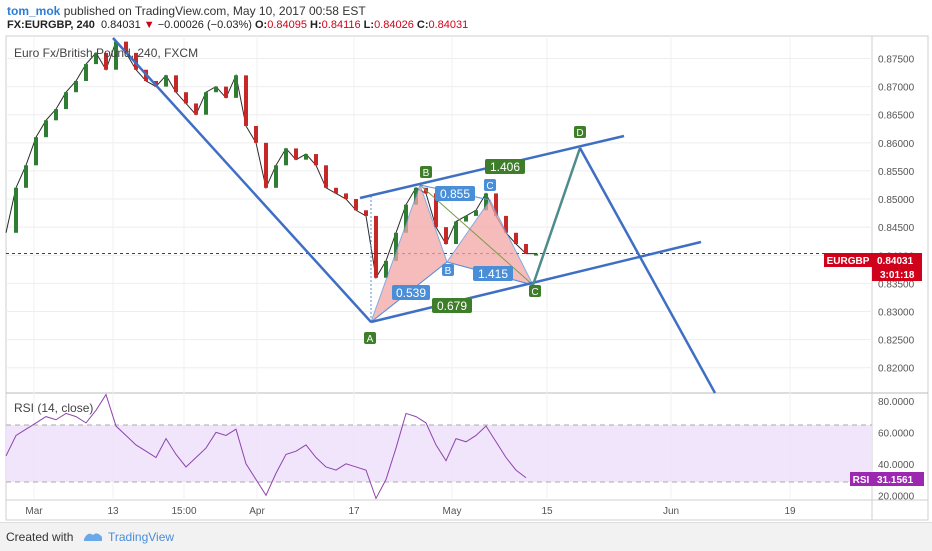 This screenshot has height=551, width=932. Describe the element at coordinates (120, 25) in the screenshot. I see `last-price: 0.84031` at that location.